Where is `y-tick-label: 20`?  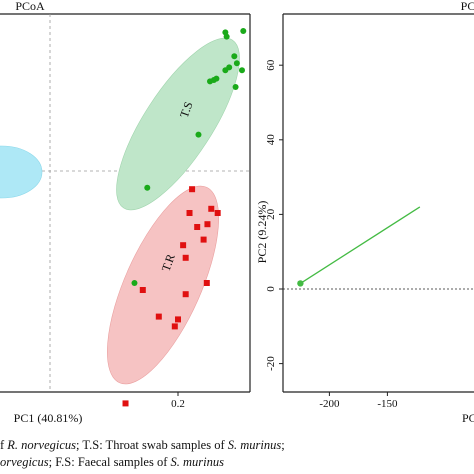
y-tick-label: 20 is located at coordinates (271, 214).